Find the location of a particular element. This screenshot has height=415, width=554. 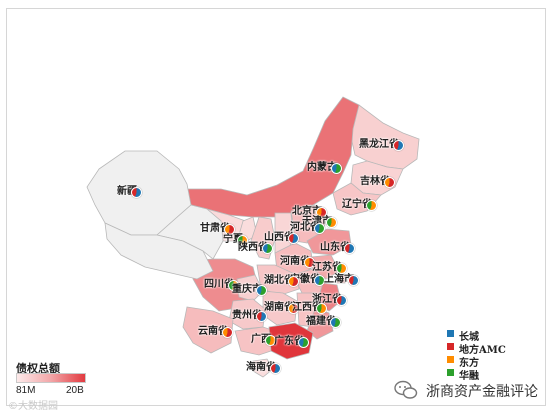

province-label: 辽宁省 is located at coordinates (357, 204).